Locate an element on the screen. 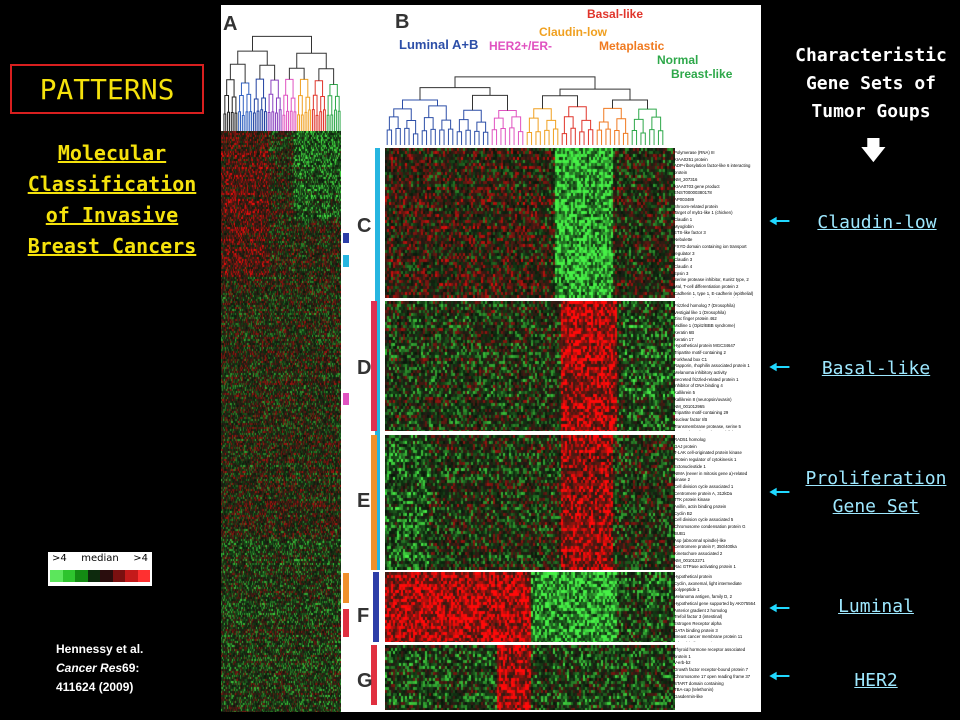 The image size is (960, 720). side-mark-f2 is located at coordinates (346, 623).